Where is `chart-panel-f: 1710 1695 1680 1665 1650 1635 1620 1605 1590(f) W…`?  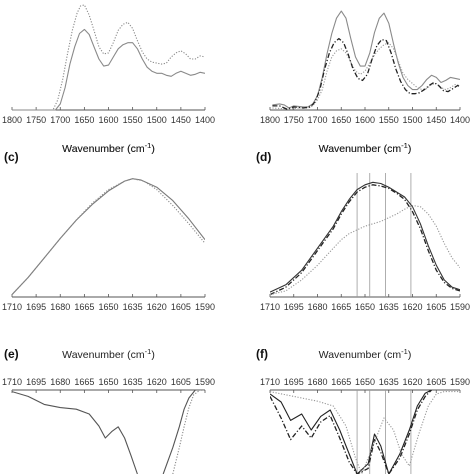
chart-panel-f: 1710 1695 1680 1665 1650 1635 1620 1605 1590(f) W… is located at coordinates (363, 410).